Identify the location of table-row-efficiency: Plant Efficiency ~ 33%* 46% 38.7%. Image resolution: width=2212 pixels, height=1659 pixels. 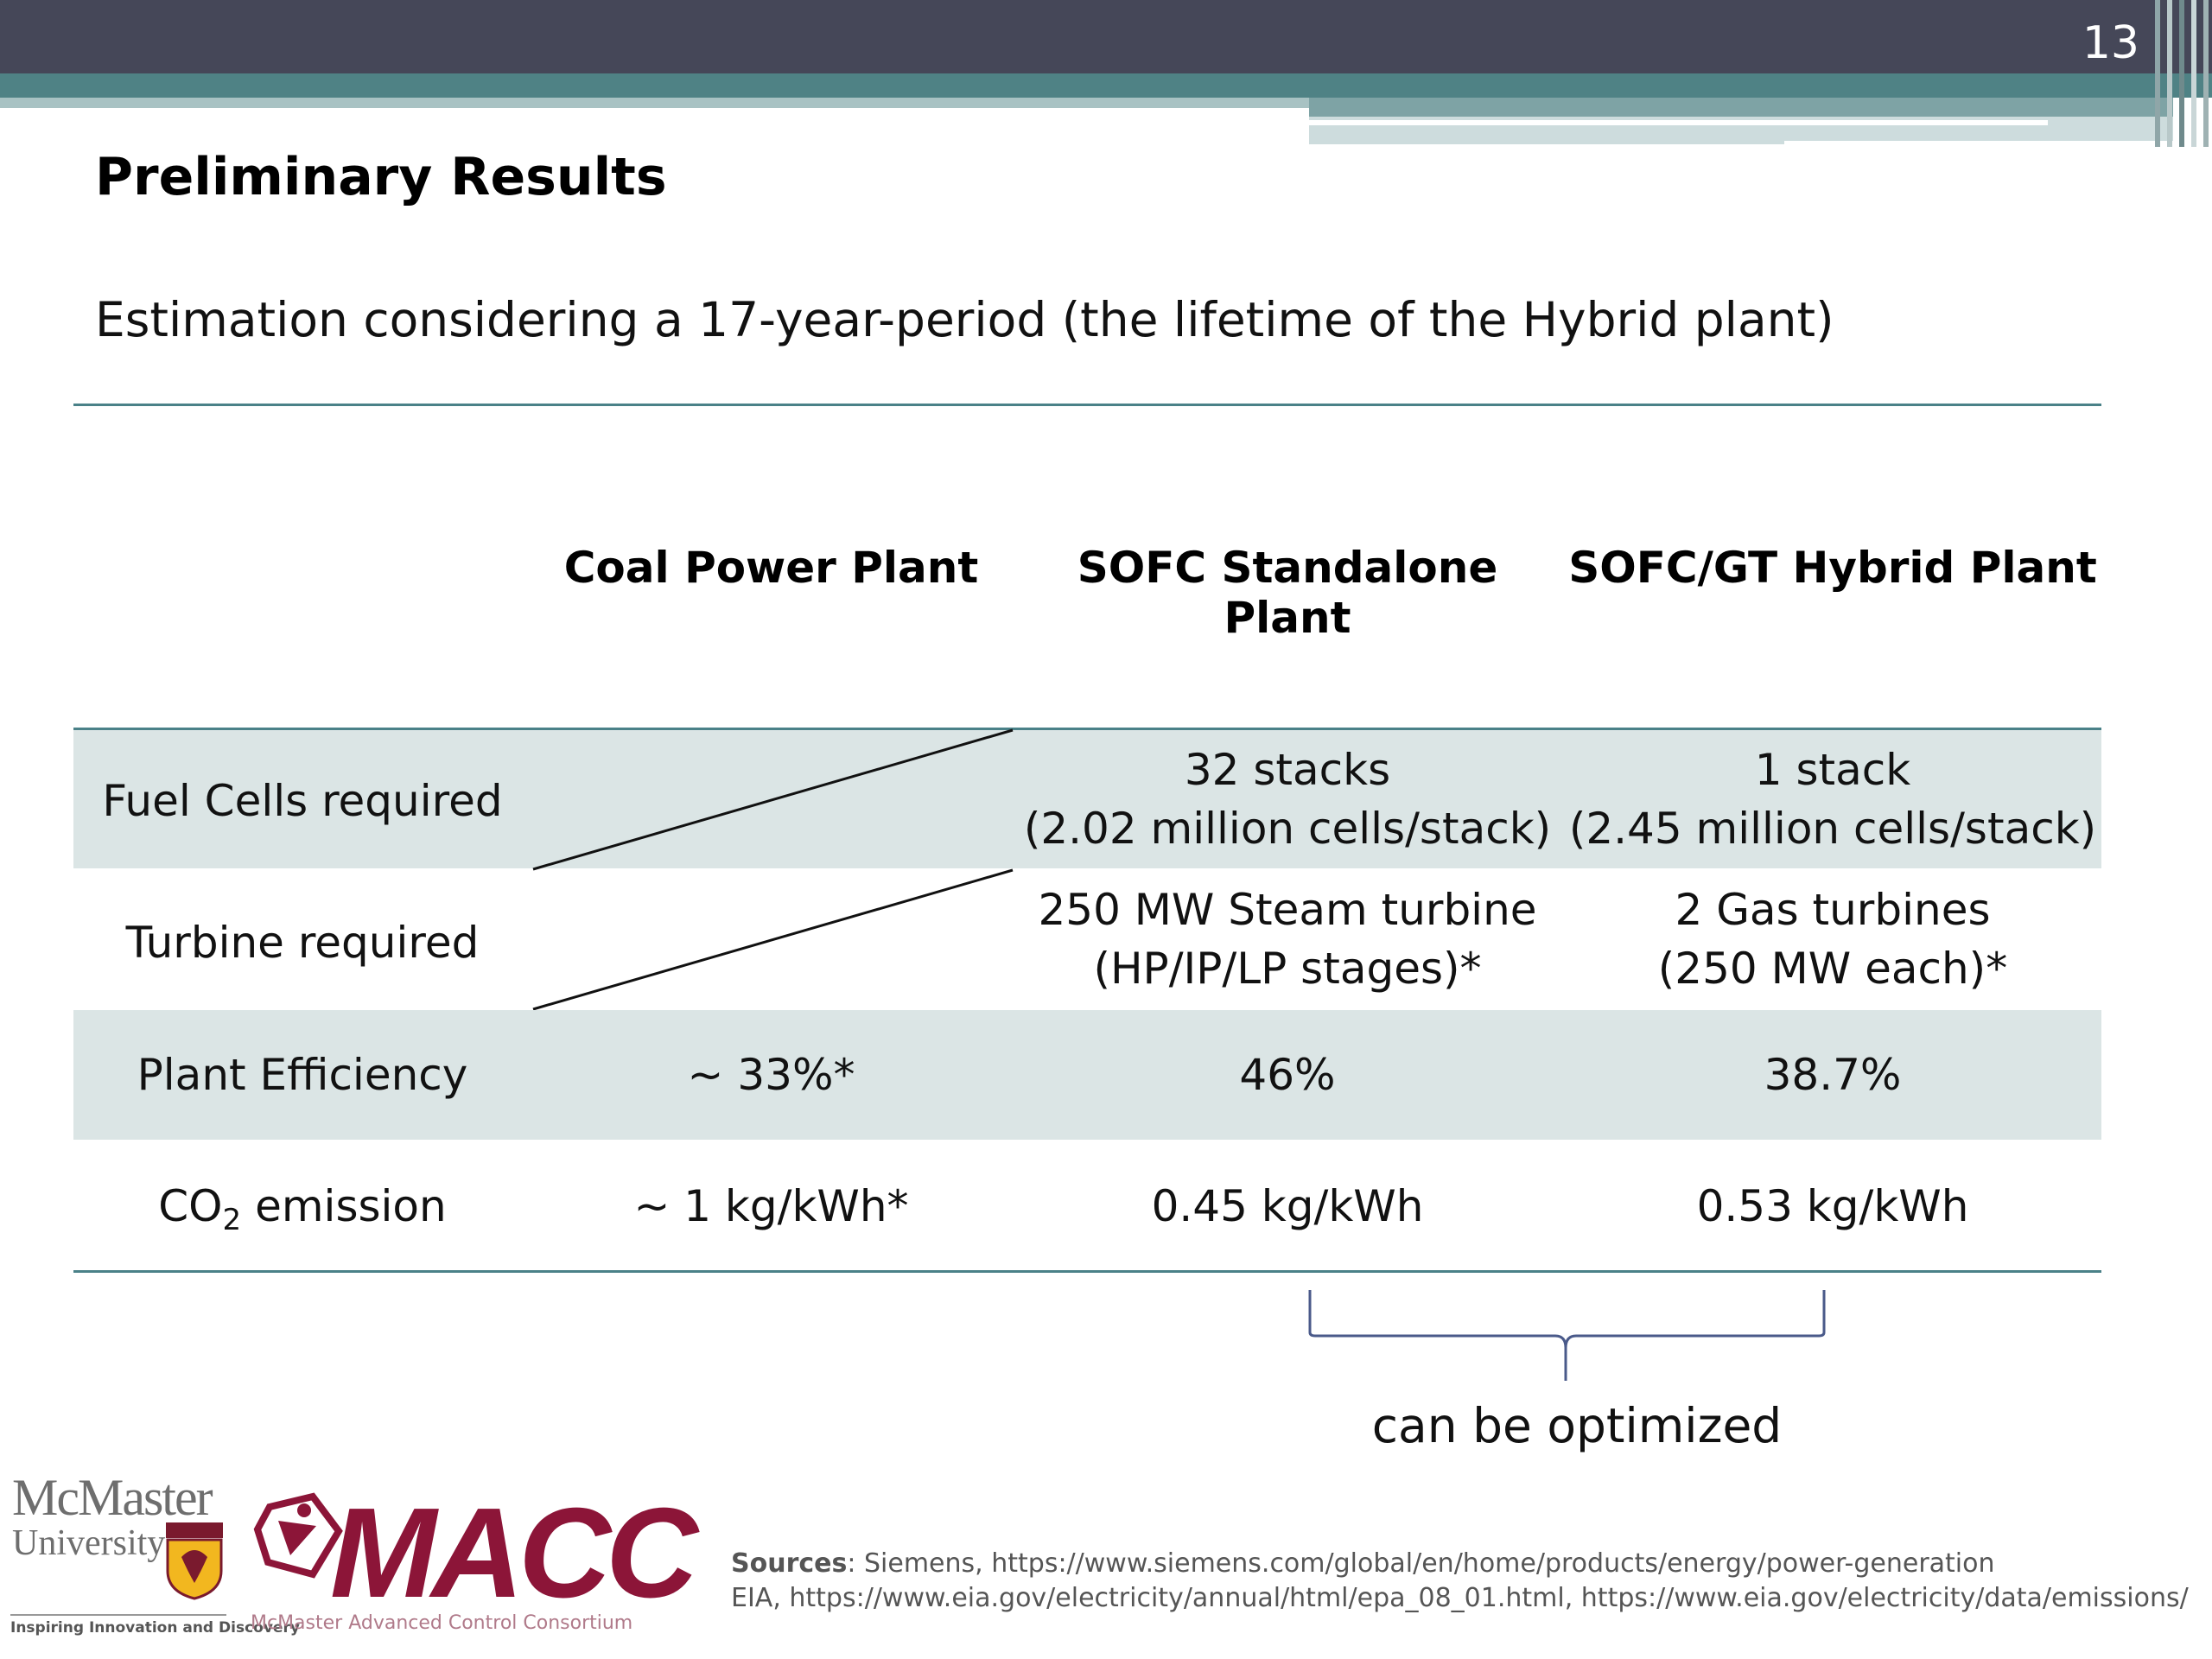
(1087, 1075).